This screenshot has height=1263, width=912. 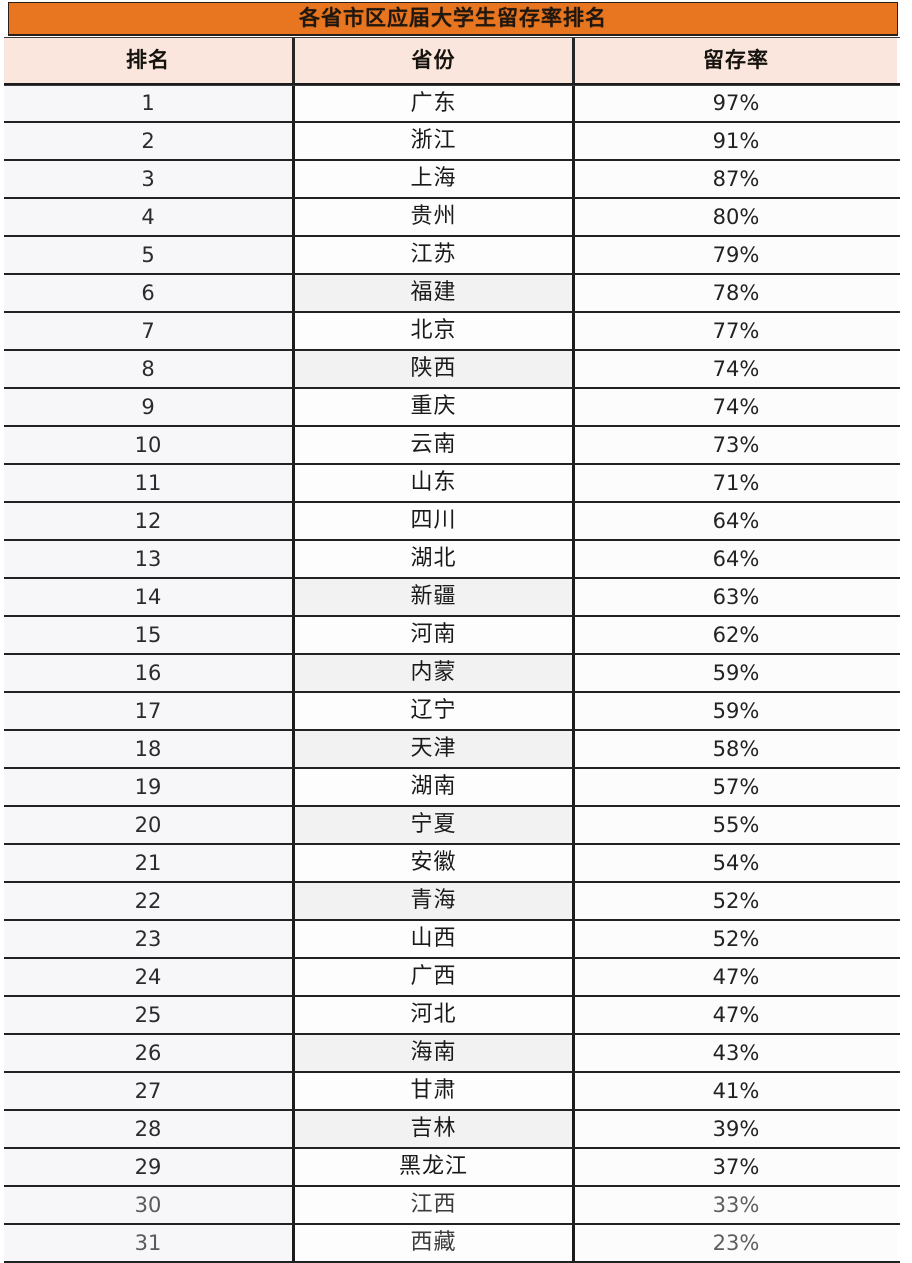 I want to click on cell-province: 辽宁, so click(x=435, y=711).